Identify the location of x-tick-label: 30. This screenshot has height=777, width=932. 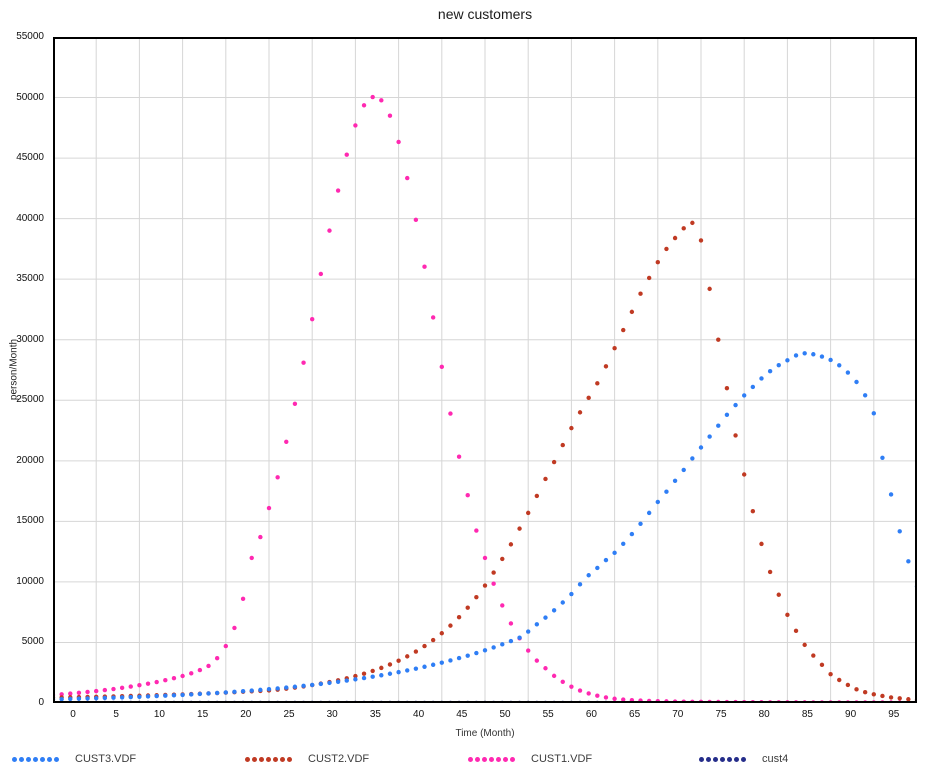
(332, 714).